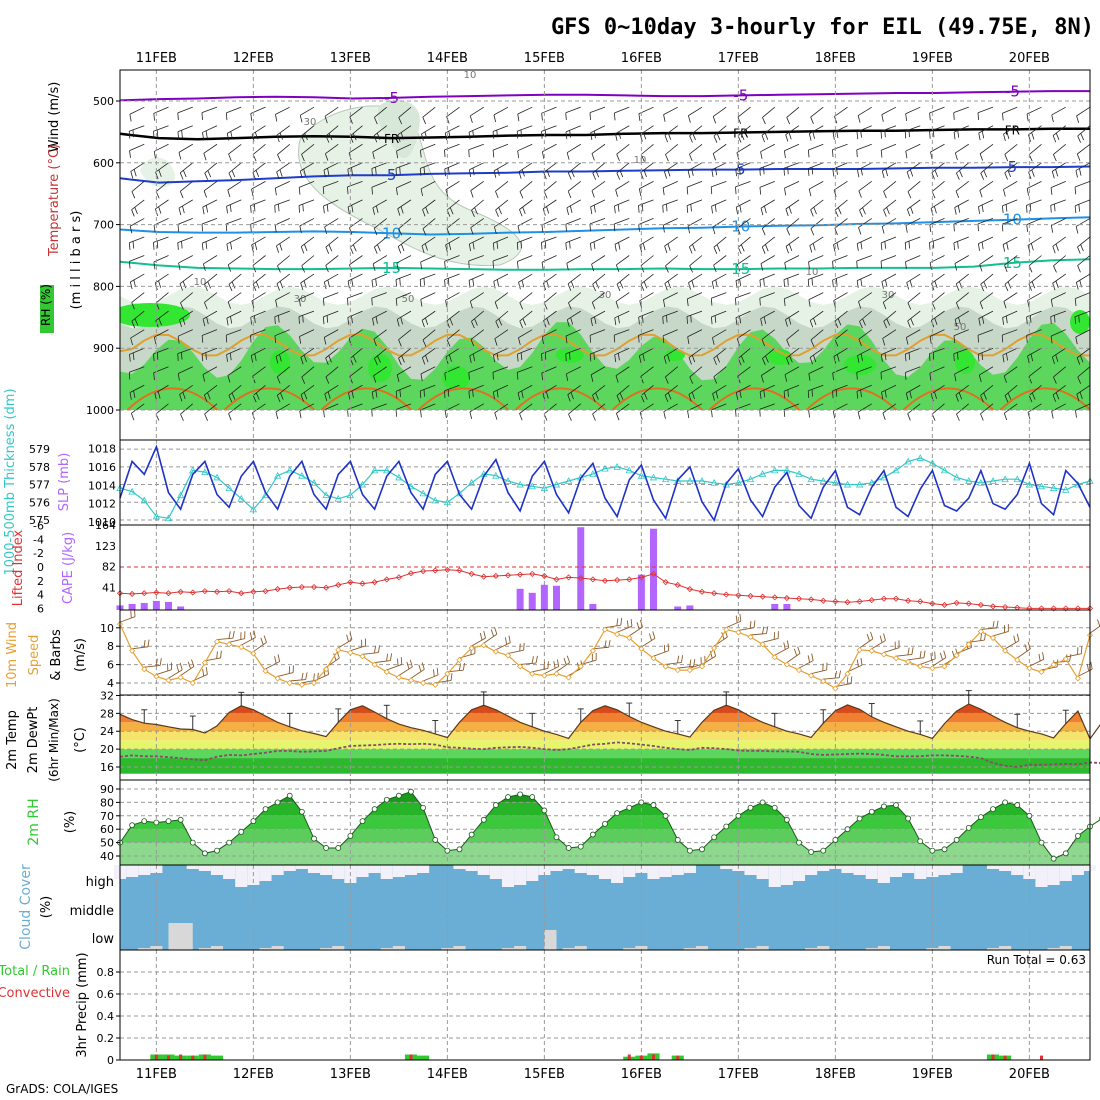 Image resolution: width=1100 pixels, height=1100 pixels. What do you see at coordinates (605, 488) in the screenshot?
I see `thickness-line` at bounding box center [605, 488].